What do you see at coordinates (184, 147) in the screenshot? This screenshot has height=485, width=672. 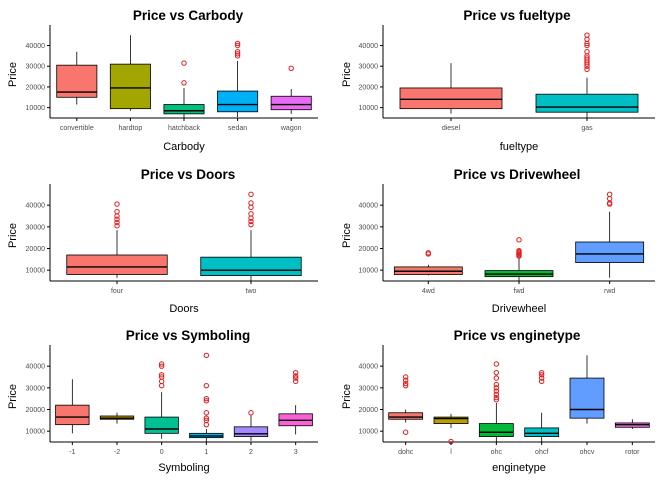 I see `x-axis-label: Carbody` at bounding box center [184, 147].